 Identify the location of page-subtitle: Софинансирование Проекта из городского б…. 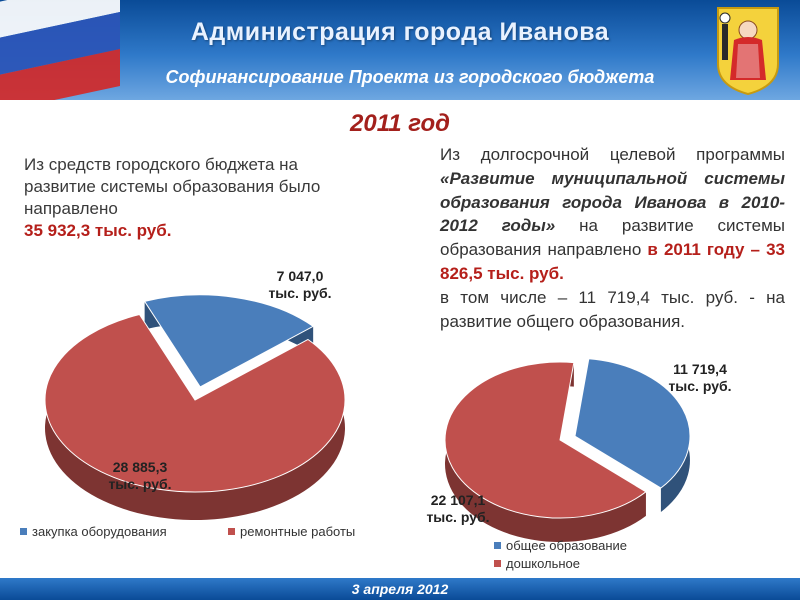
(410, 77).